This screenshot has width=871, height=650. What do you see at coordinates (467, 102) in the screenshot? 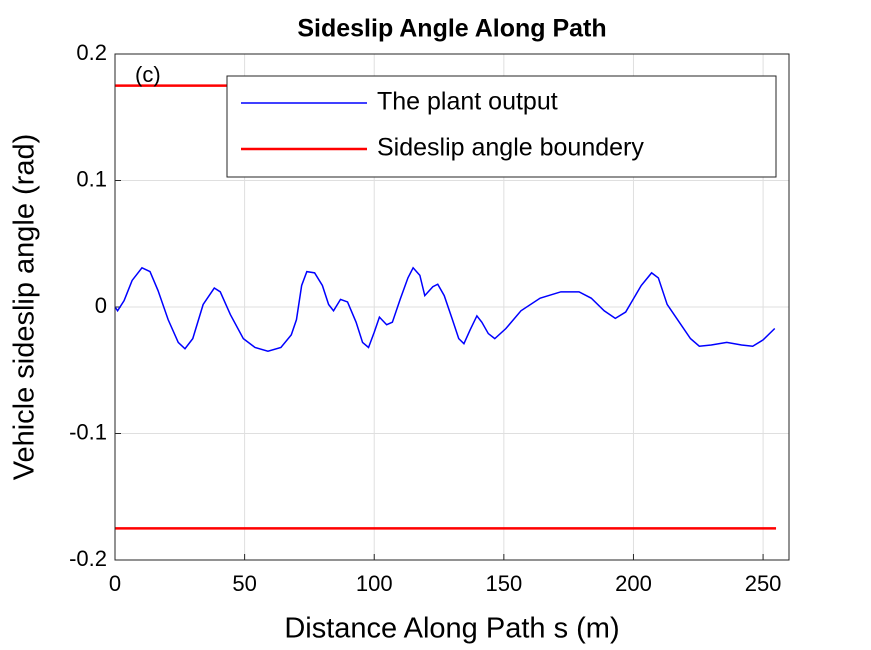
I see `legend-label: The plant output` at bounding box center [467, 102].